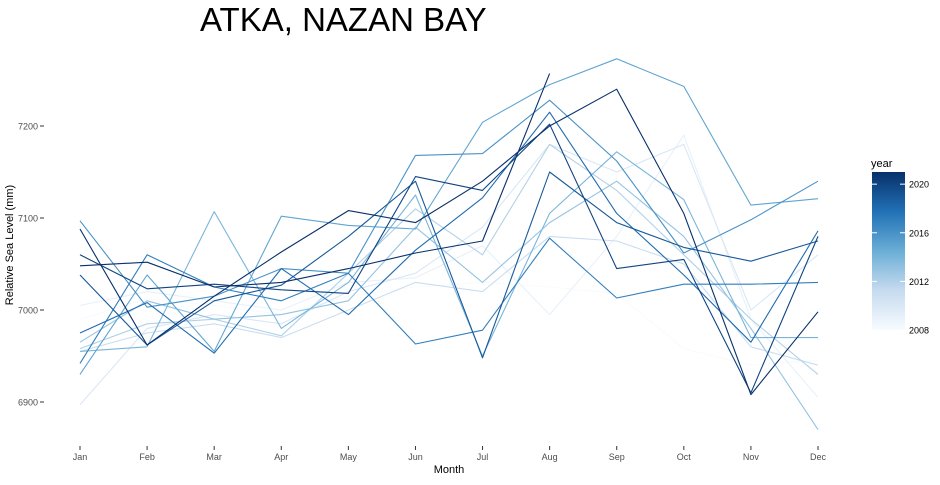 Image resolution: width=940 pixels, height=485 pixels. What do you see at coordinates (919, 331) in the screenshot?
I see `legend-tick-label: 2008` at bounding box center [919, 331].